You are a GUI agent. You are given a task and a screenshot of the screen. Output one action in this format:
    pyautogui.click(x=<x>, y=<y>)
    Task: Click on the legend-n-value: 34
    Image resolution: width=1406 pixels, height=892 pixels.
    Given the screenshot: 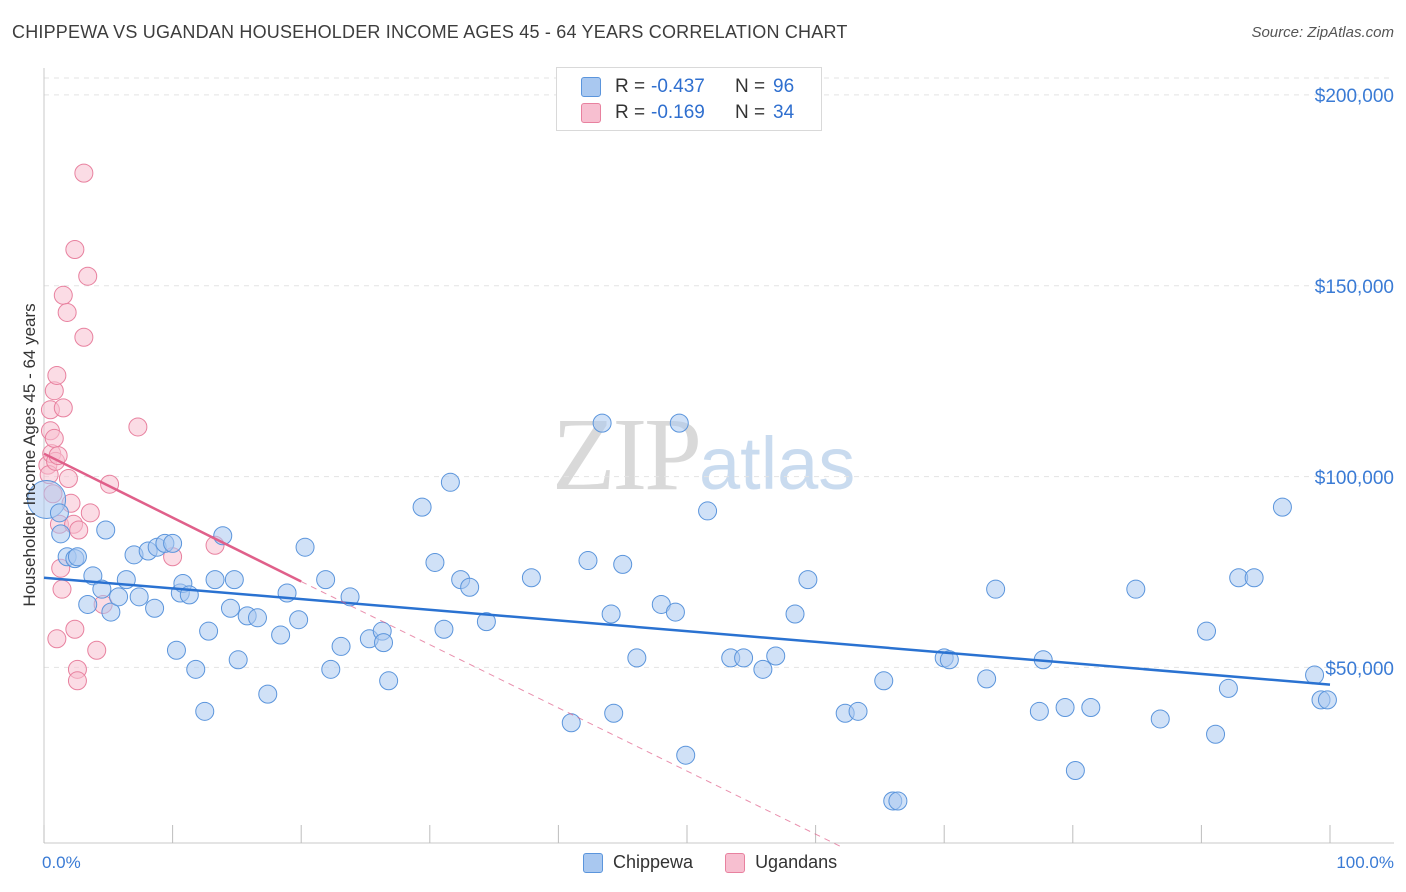 What is the action you would take?
    pyautogui.click(x=784, y=112)
    